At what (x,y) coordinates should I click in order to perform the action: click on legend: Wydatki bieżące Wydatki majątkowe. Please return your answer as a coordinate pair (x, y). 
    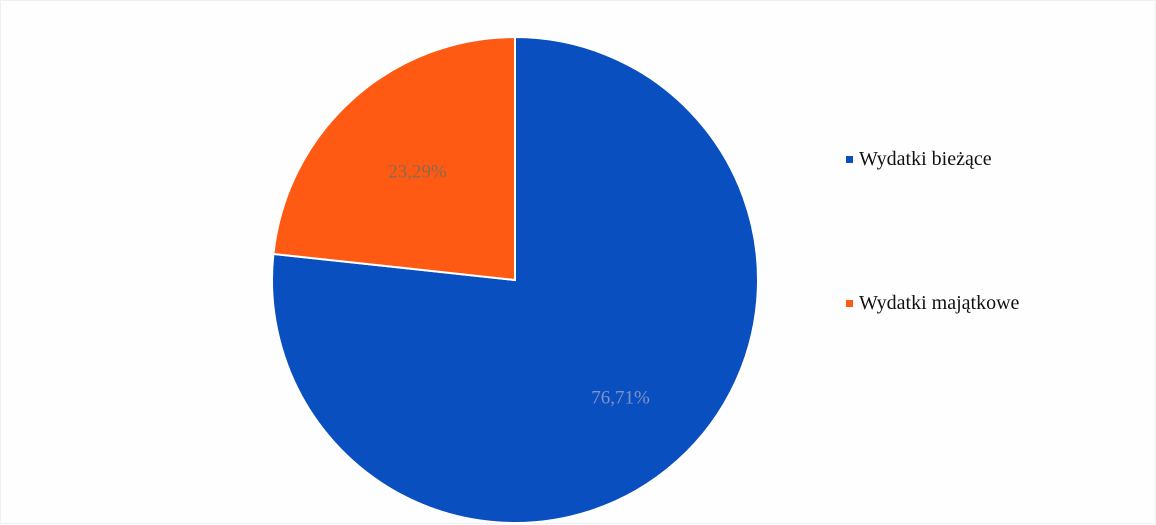
    Looking at the image, I should click on (932, 285).